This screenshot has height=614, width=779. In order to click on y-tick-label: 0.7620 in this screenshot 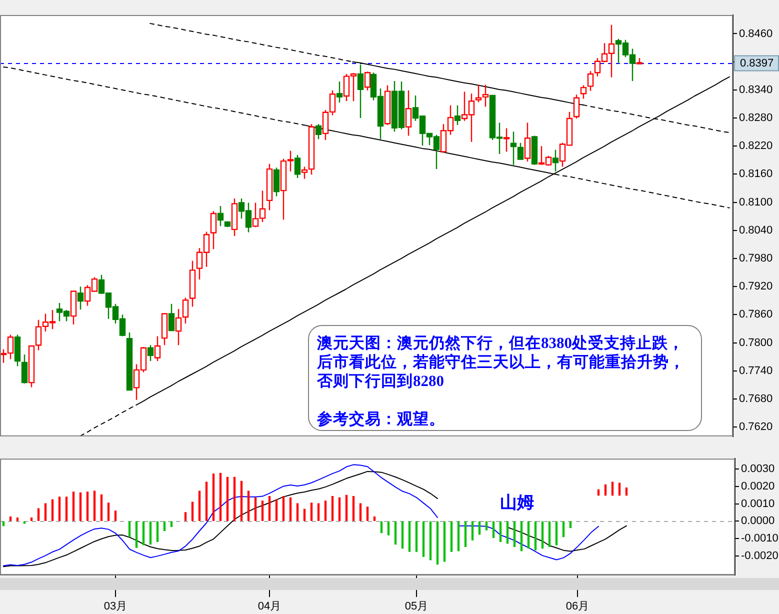, I will do `click(756, 427)`.